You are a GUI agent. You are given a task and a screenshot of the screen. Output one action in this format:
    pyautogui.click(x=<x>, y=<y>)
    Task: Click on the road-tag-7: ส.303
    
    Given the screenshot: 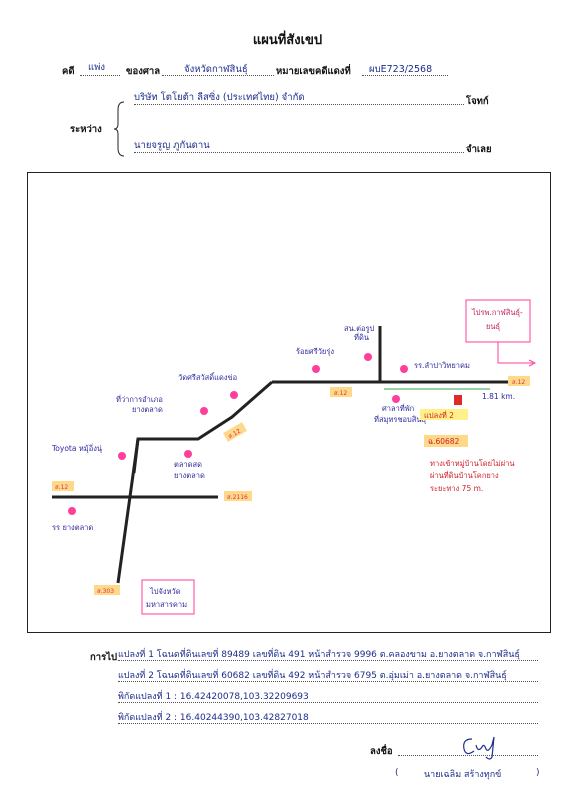 What is the action you would take?
    pyautogui.click(x=105, y=591)
    